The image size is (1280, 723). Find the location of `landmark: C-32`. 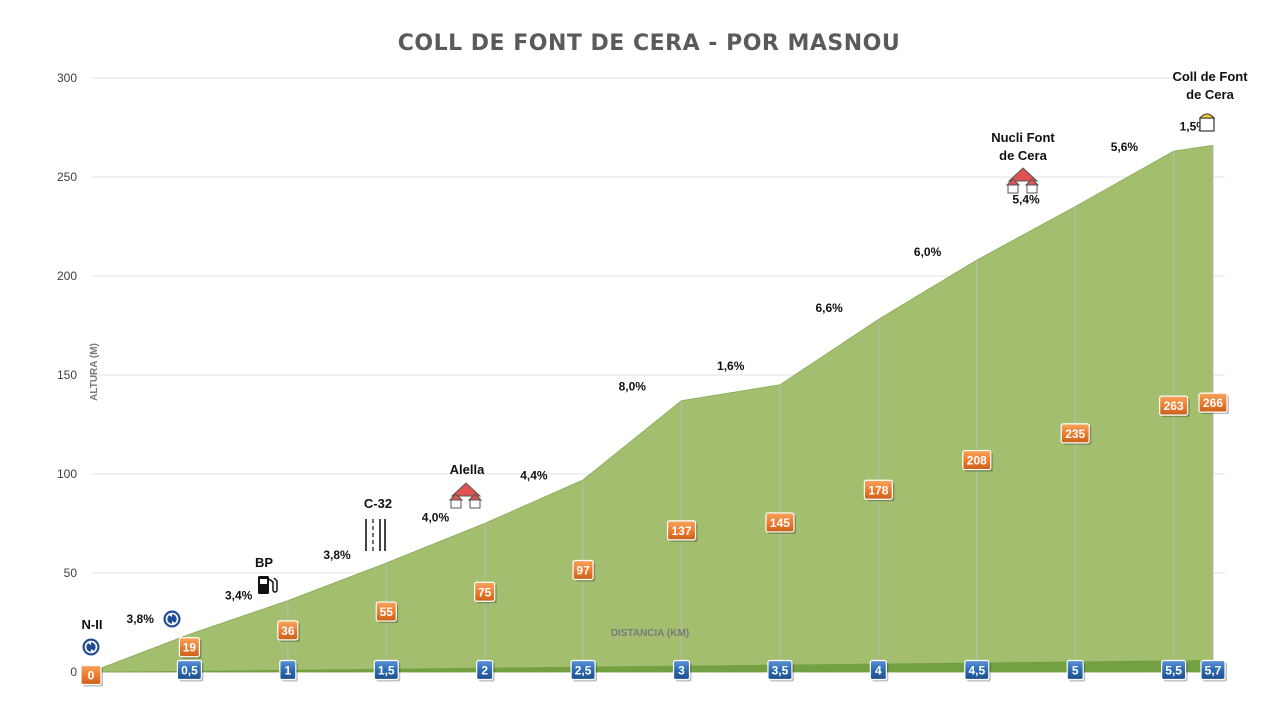

landmark: C-32 is located at coordinates (378, 523).